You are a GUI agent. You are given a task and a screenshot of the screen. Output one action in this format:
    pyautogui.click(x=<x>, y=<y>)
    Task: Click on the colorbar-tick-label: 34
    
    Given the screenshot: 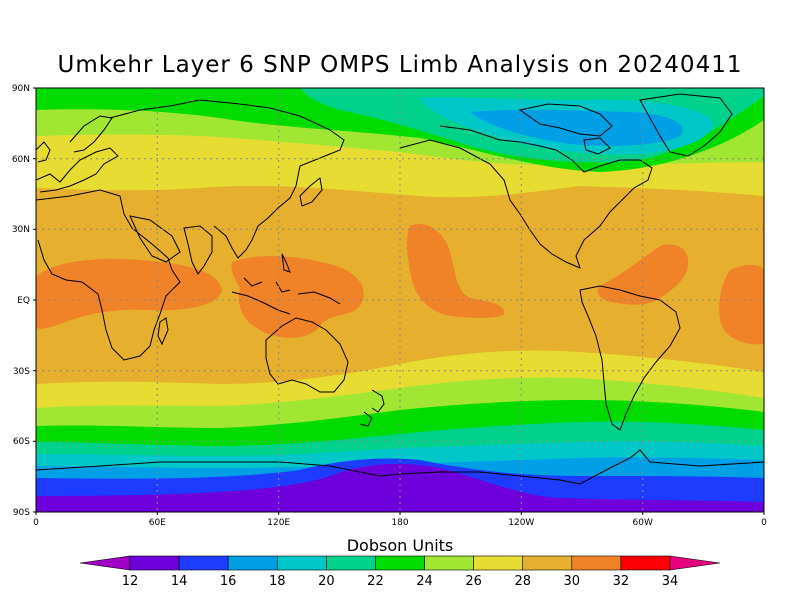 What is the action you would take?
    pyautogui.click(x=670, y=581)
    